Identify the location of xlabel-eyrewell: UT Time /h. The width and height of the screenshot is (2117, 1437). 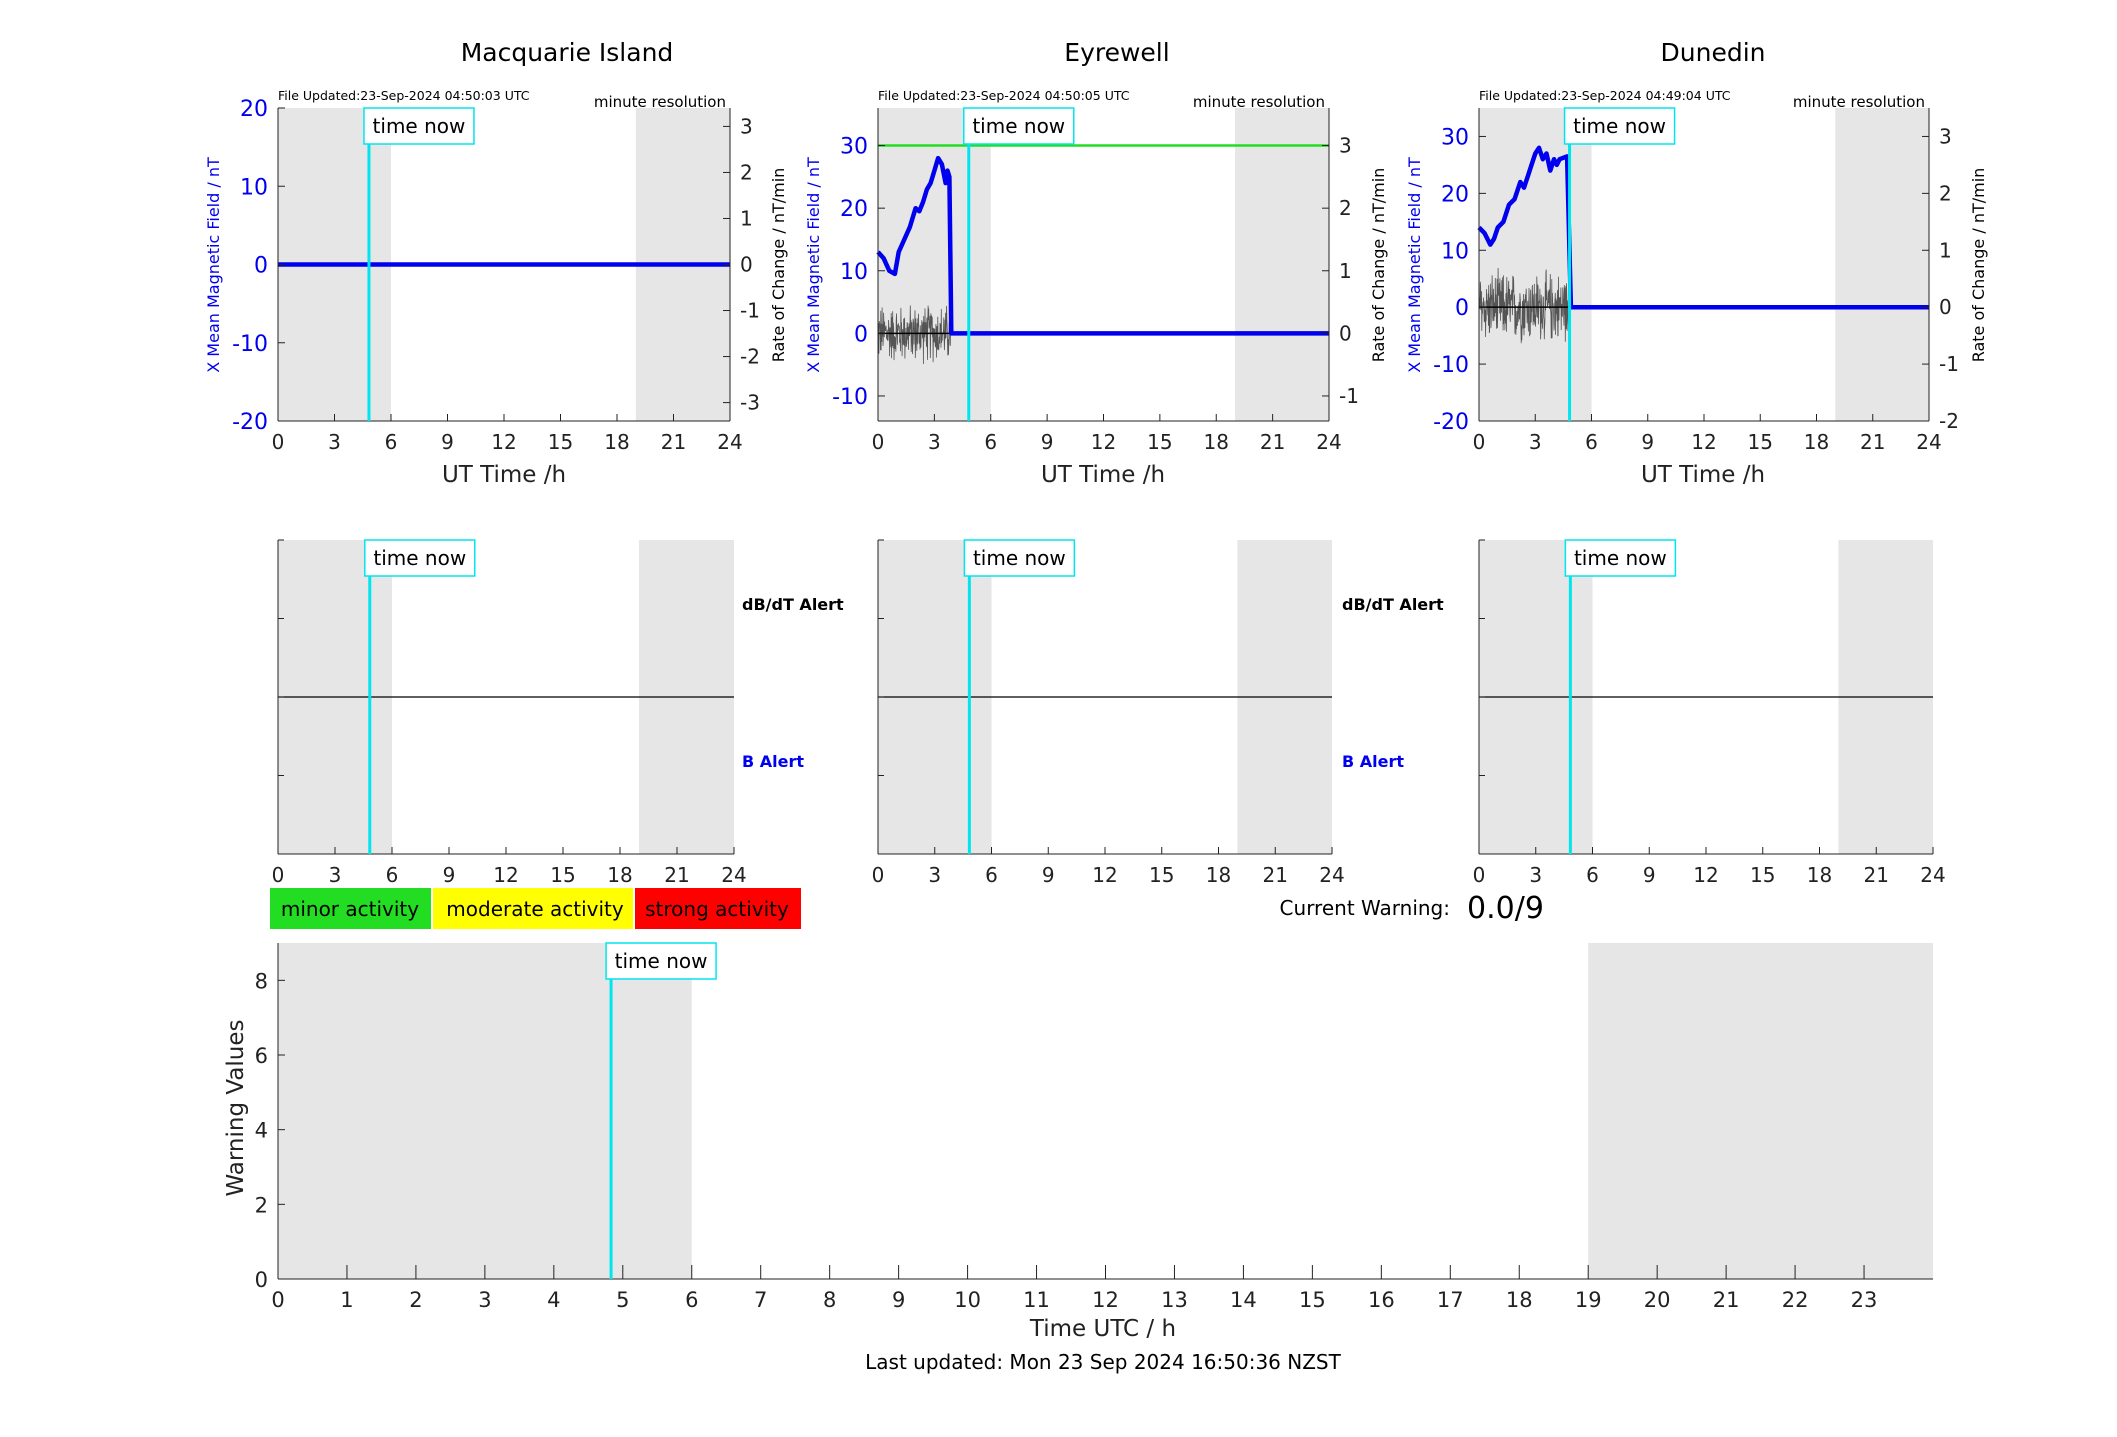
(1103, 475).